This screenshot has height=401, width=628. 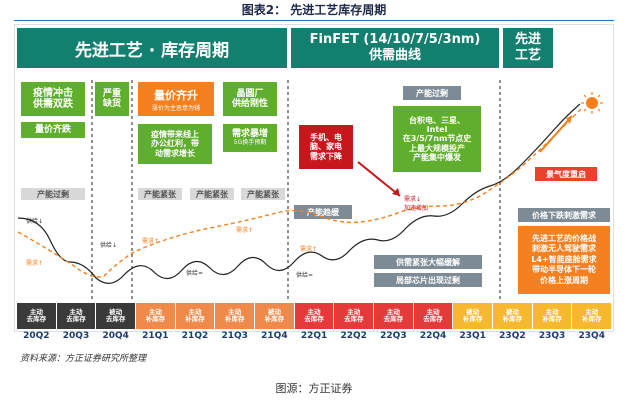 What do you see at coordinates (176, 95) in the screenshot?
I see `price-qty-rise-title: 量价齐升` at bounding box center [176, 95].